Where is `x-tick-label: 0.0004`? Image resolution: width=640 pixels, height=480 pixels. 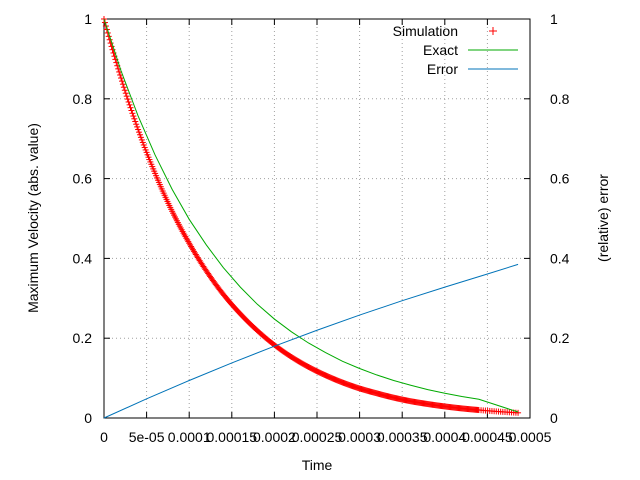 x-tick-label: 0.0004 is located at coordinates (444, 437).